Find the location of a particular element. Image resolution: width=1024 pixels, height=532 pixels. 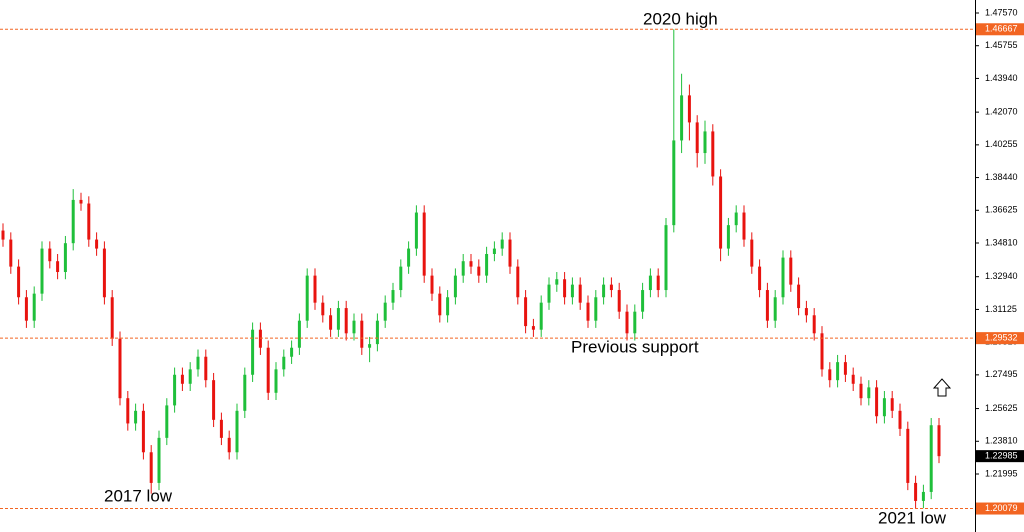

annotation: 2020 high is located at coordinates (680, 18).